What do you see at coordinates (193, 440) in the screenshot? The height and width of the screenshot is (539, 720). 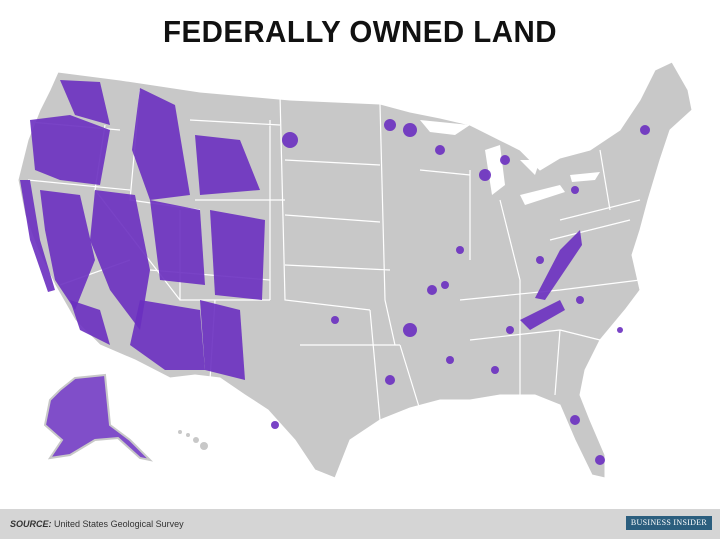 I see `hawaii` at bounding box center [193, 440].